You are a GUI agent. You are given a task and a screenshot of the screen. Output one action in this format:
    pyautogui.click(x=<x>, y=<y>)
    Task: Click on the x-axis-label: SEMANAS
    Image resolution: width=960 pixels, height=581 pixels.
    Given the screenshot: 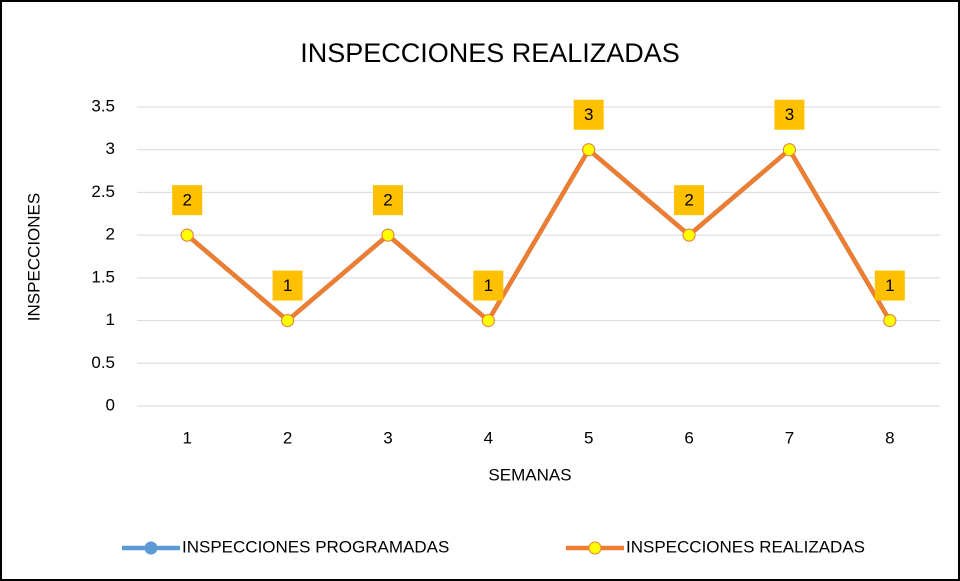 What is the action you would take?
    pyautogui.click(x=529, y=474)
    